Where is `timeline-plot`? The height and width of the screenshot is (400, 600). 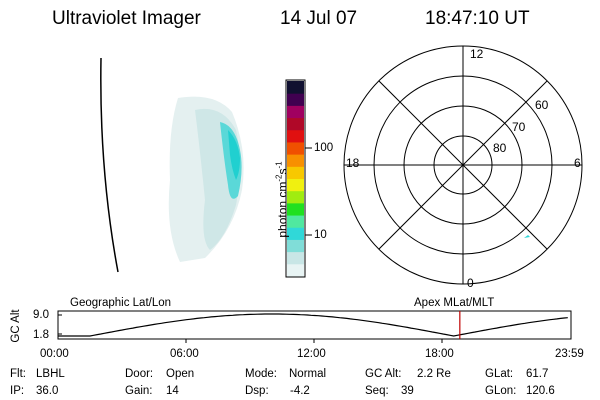 timeline-plot is located at coordinates (314, 326).